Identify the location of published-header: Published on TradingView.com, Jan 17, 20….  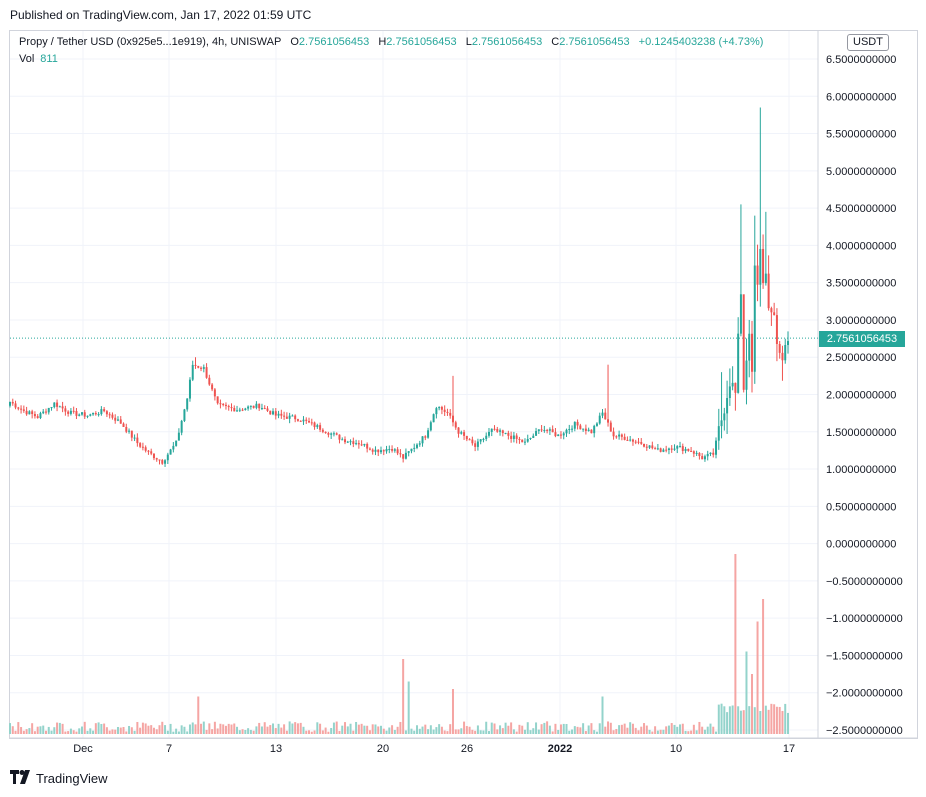
(161, 15).